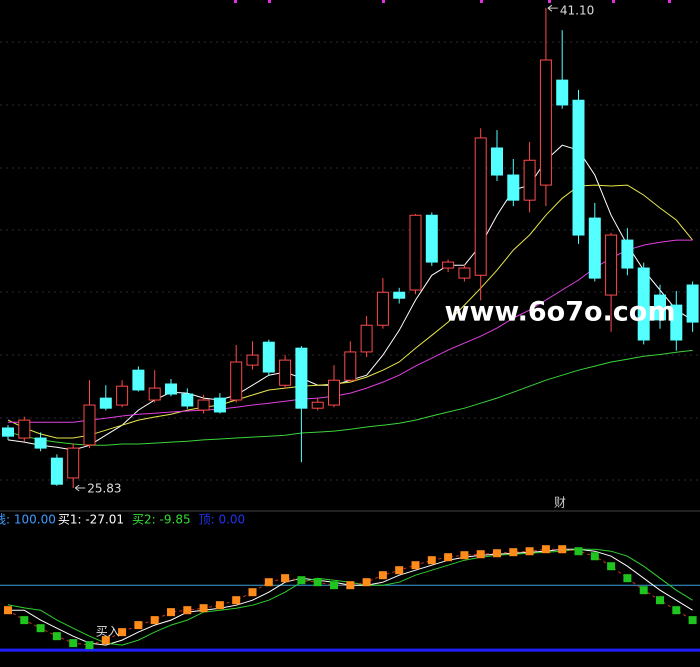 The width and height of the screenshot is (700, 667). Describe the element at coordinates (91, 520) in the screenshot. I see `indicator-readout: 买1: -27.01` at that location.